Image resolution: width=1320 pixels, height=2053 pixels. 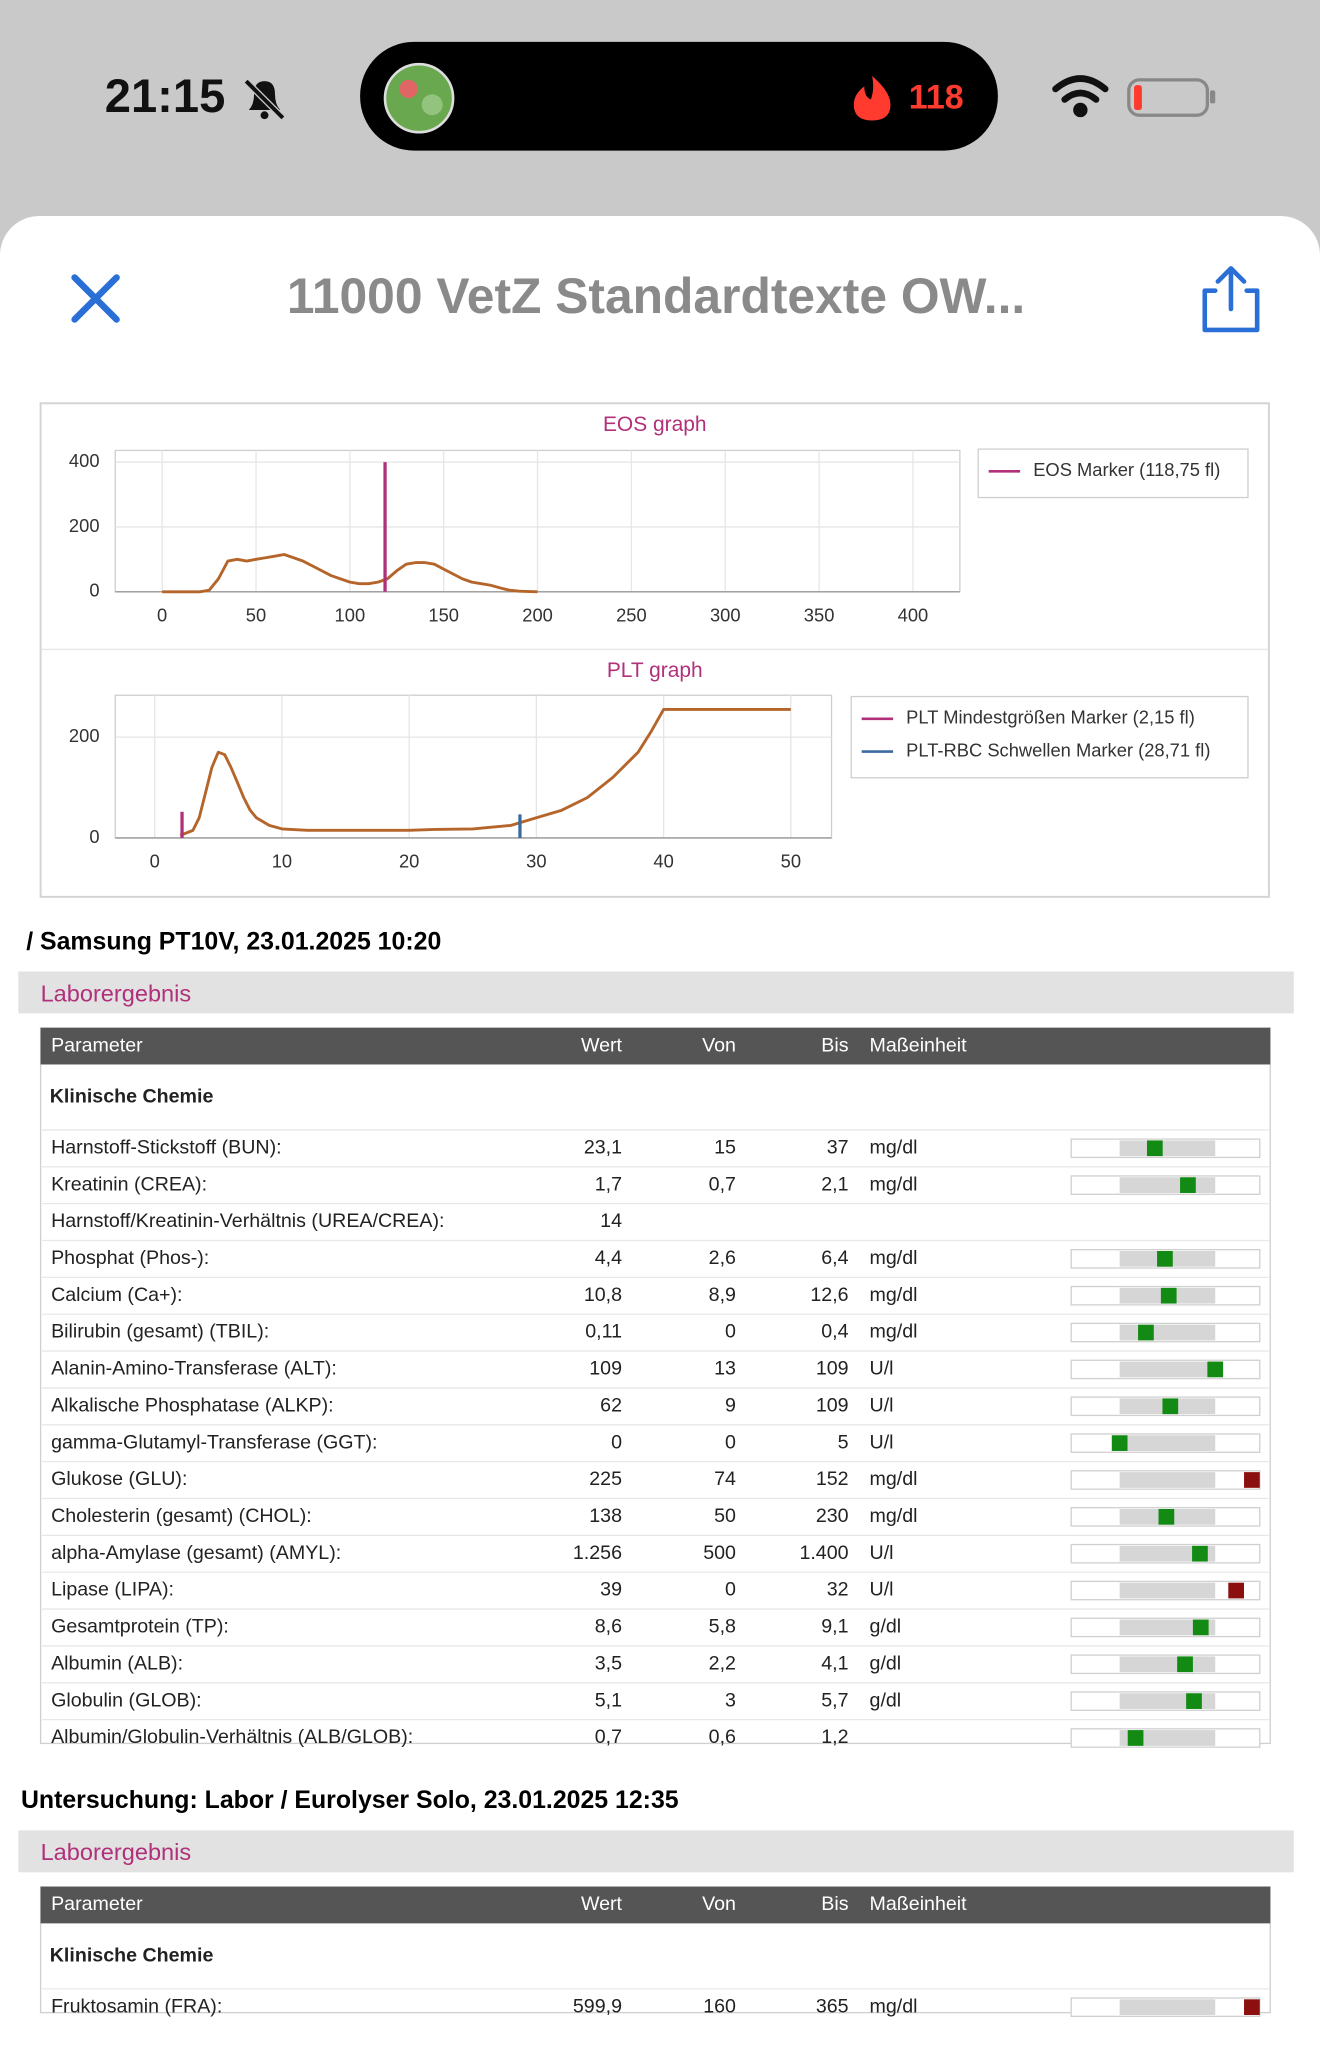 I want to click on y-tick-label: 0, so click(x=94, y=590).